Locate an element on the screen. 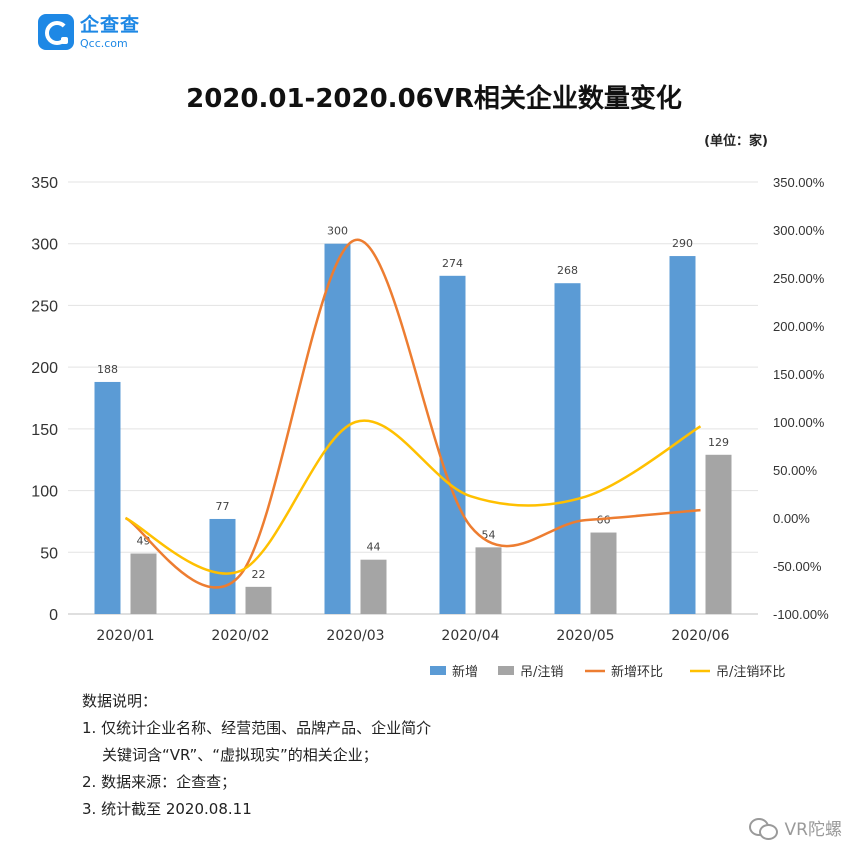 This screenshot has height=866, width=868. y-right-tick-label: 200.00% is located at coordinates (799, 326).